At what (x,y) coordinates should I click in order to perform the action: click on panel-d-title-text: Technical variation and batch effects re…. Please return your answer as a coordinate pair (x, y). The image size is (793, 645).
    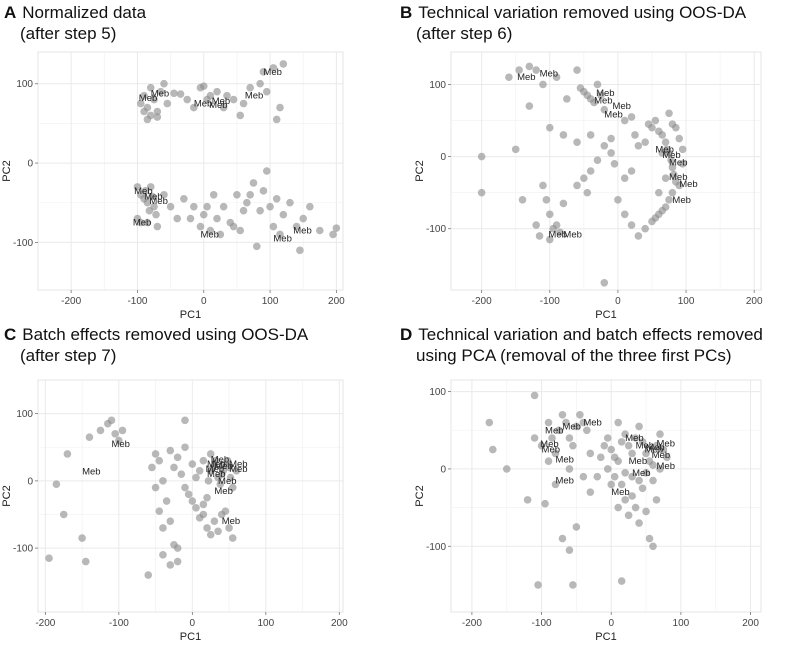
    Looking at the image, I should click on (590, 334).